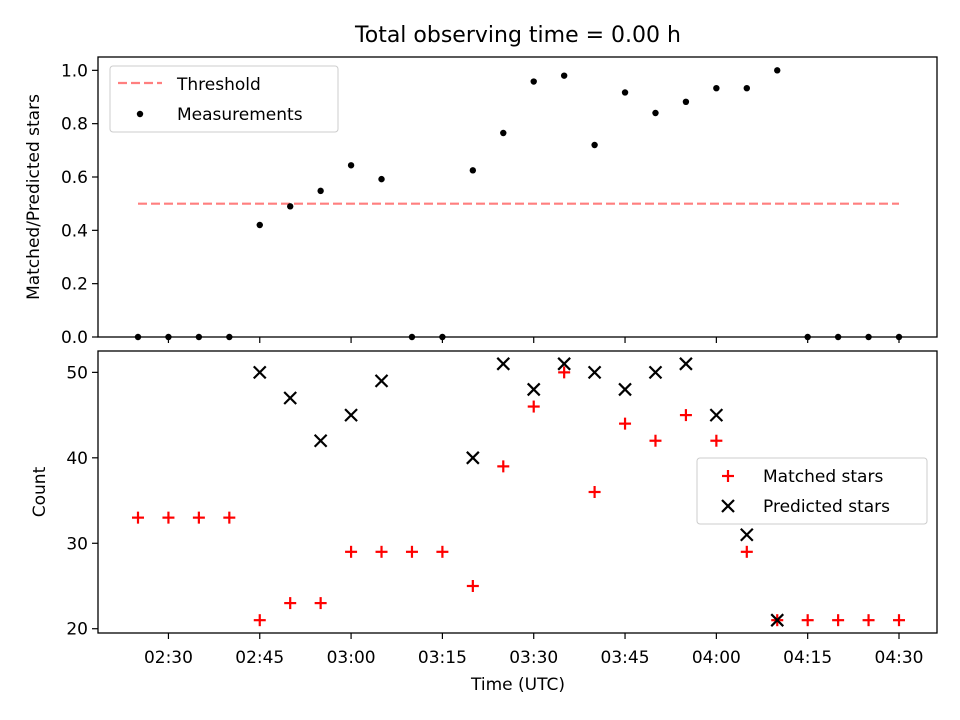 The image size is (960, 720). What do you see at coordinates (74, 125) in the screenshot?
I see `y-tick-label: 0.8` at bounding box center [74, 125].